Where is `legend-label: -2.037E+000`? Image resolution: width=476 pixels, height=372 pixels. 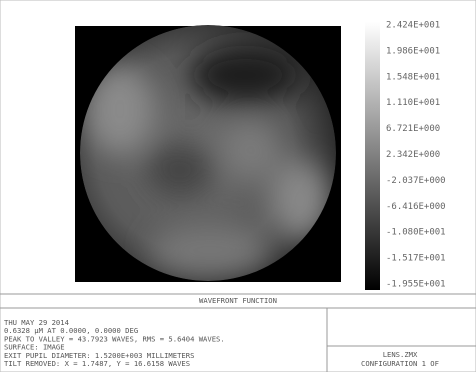
legend-label: -2.037E+000 is located at coordinates (416, 181).